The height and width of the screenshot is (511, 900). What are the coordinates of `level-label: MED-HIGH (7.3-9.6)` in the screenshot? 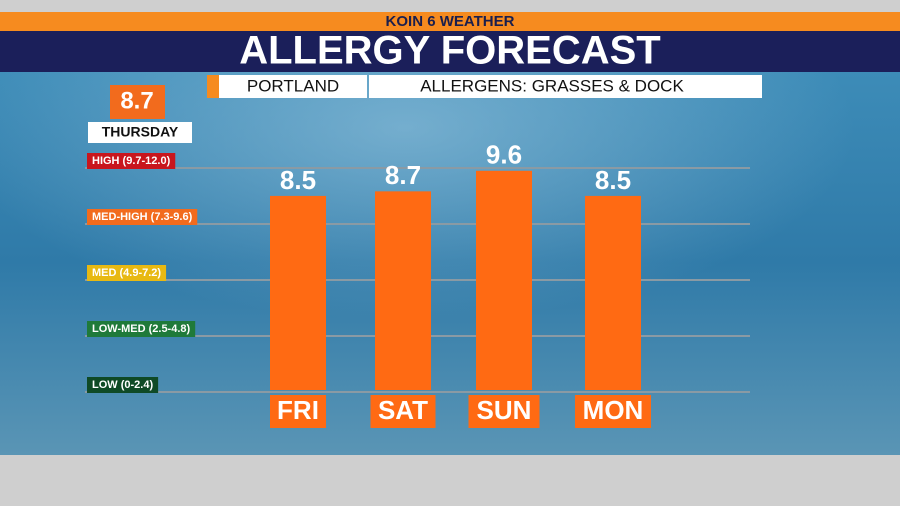 It's located at (142, 217).